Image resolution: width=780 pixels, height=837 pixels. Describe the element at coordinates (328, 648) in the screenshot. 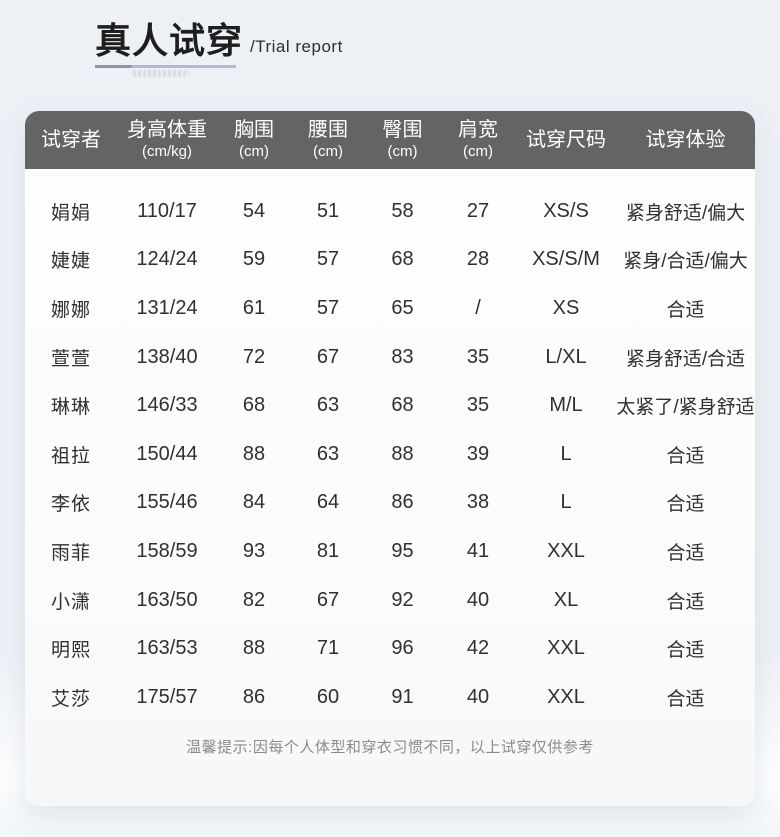

I see `table-cell: 71` at that location.